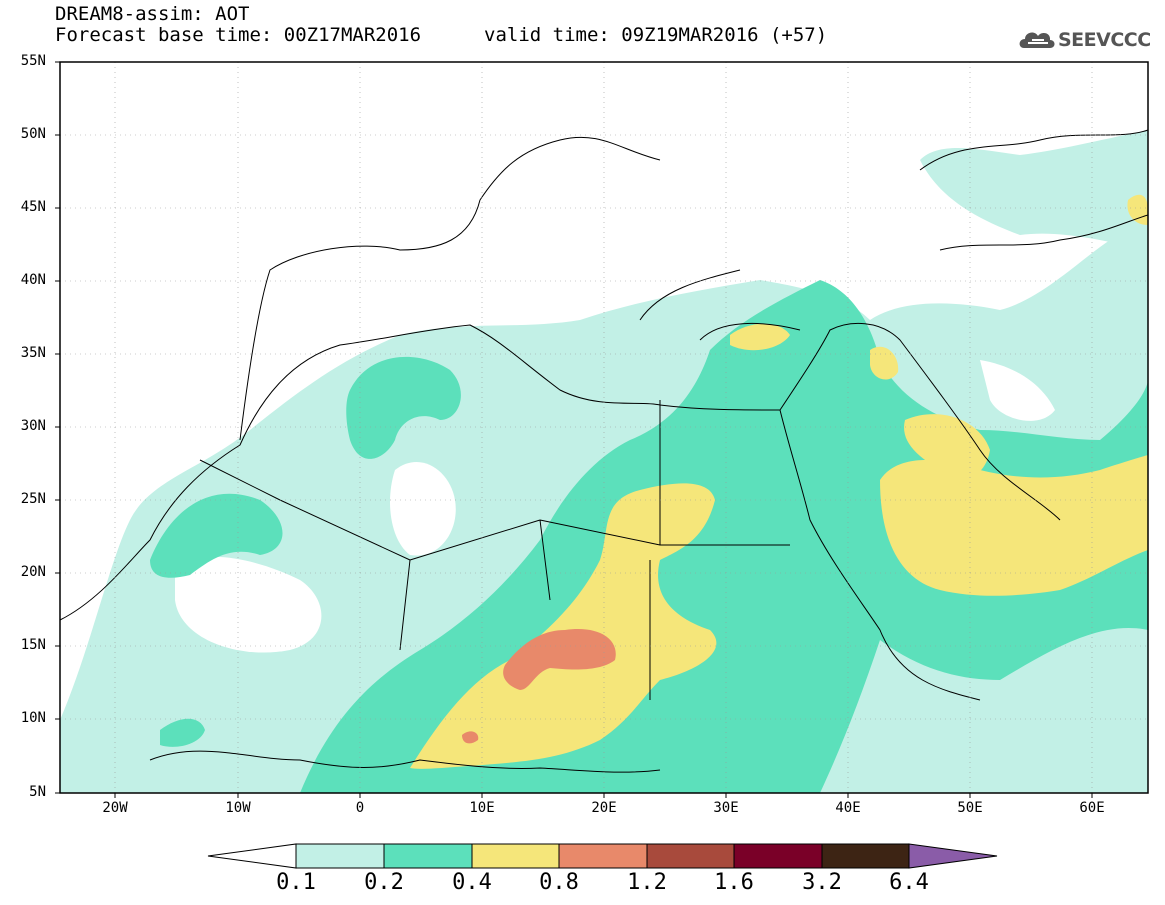 The image size is (1165, 905). Describe the element at coordinates (296, 882) in the screenshot. I see `colorbar-label: 0.1` at that location.